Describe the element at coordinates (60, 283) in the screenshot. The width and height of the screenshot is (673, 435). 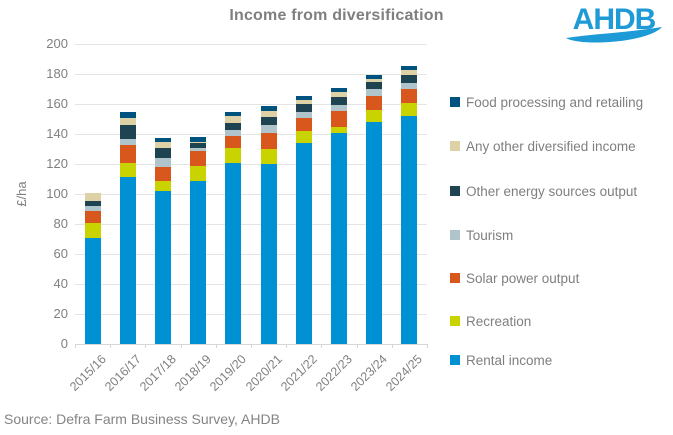
I see `y-tick-label: 40` at that location.